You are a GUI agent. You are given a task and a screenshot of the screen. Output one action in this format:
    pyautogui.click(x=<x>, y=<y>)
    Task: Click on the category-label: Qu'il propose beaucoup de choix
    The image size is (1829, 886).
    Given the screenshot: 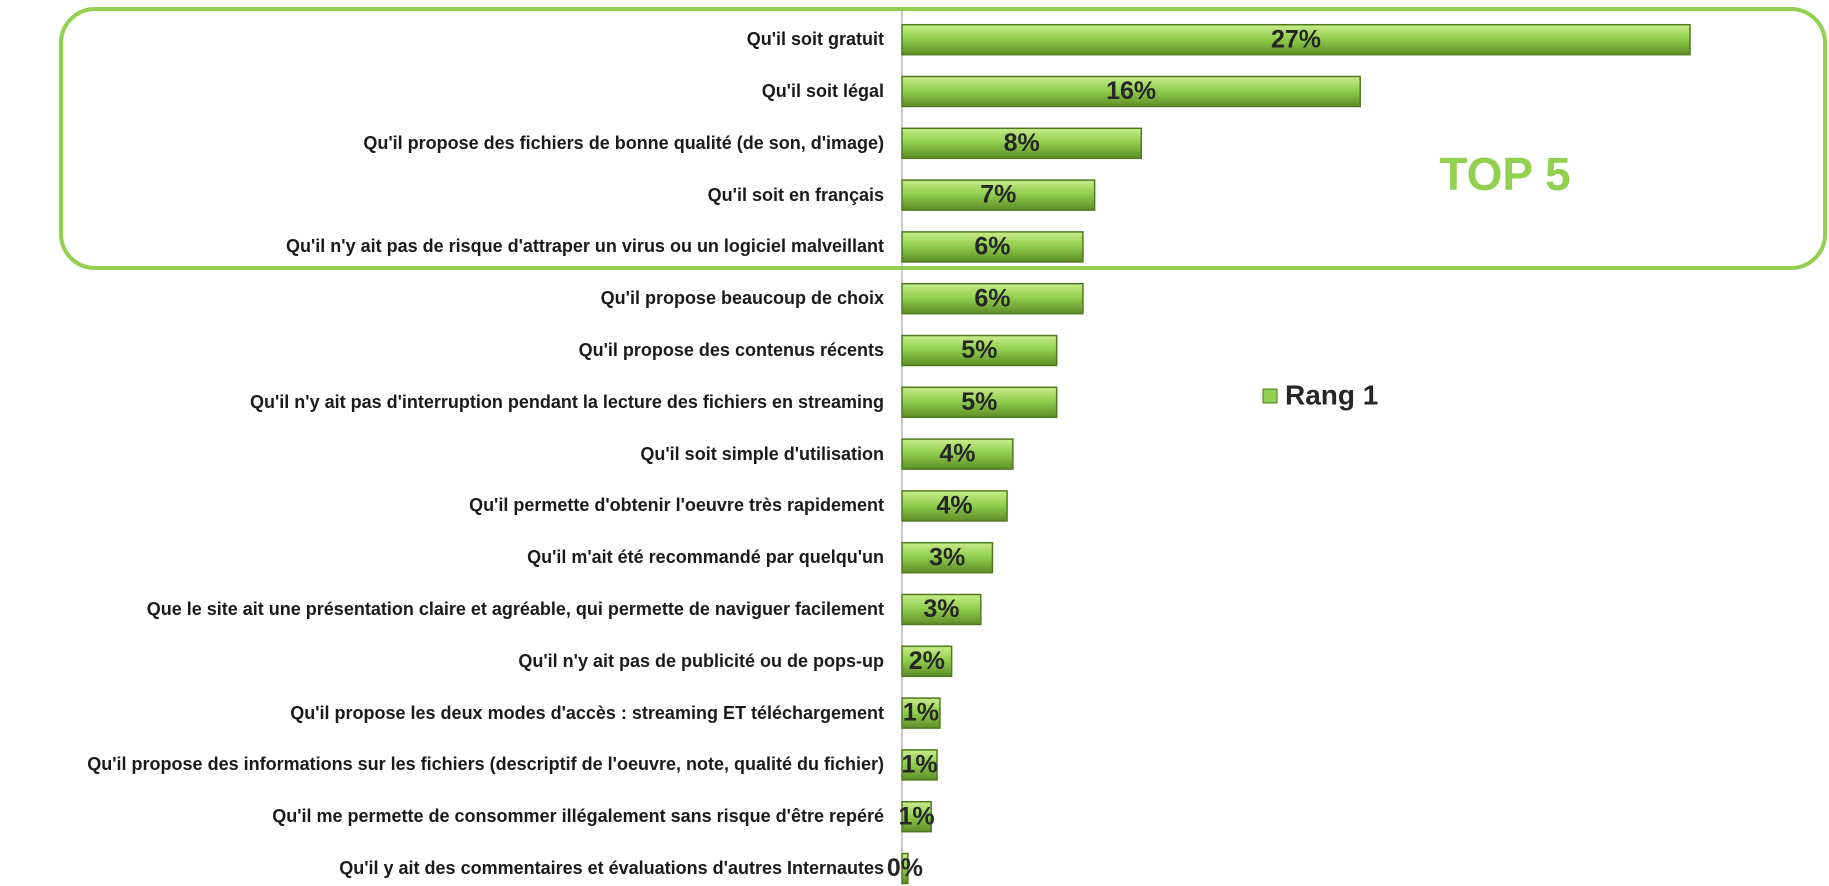 What is the action you would take?
    pyautogui.click(x=742, y=298)
    